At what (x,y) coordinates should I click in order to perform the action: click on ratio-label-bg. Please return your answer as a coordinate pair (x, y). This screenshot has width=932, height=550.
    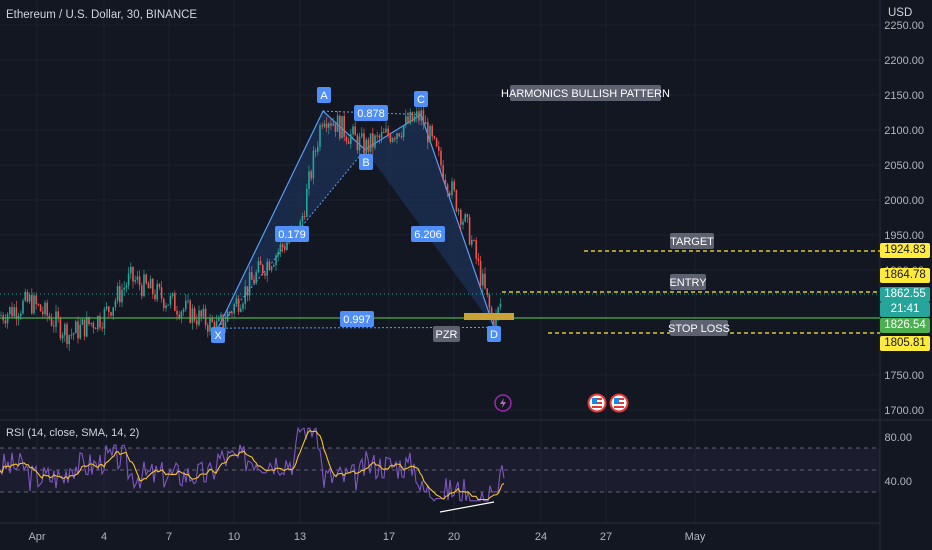
    Looking at the image, I should click on (292, 234).